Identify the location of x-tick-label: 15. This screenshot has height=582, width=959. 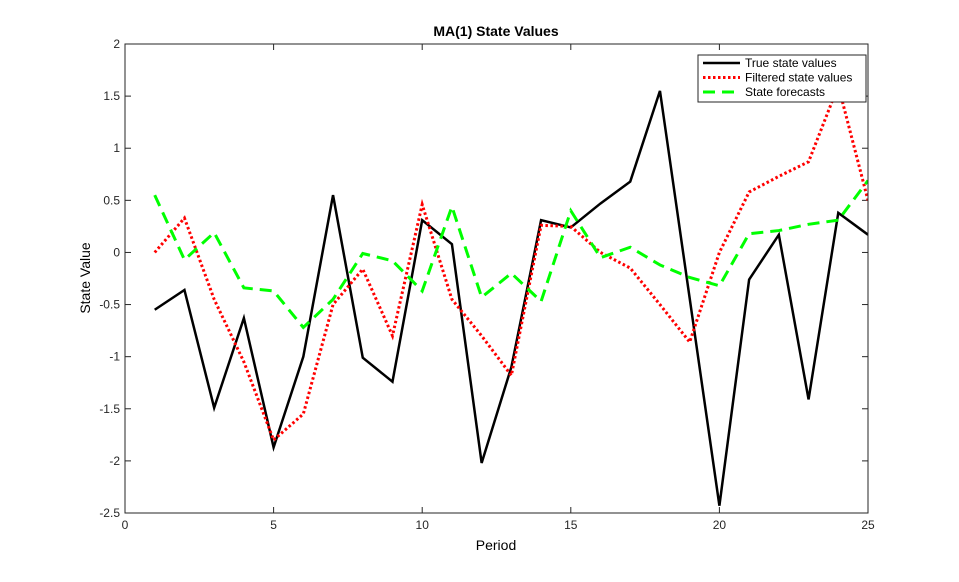
(571, 525).